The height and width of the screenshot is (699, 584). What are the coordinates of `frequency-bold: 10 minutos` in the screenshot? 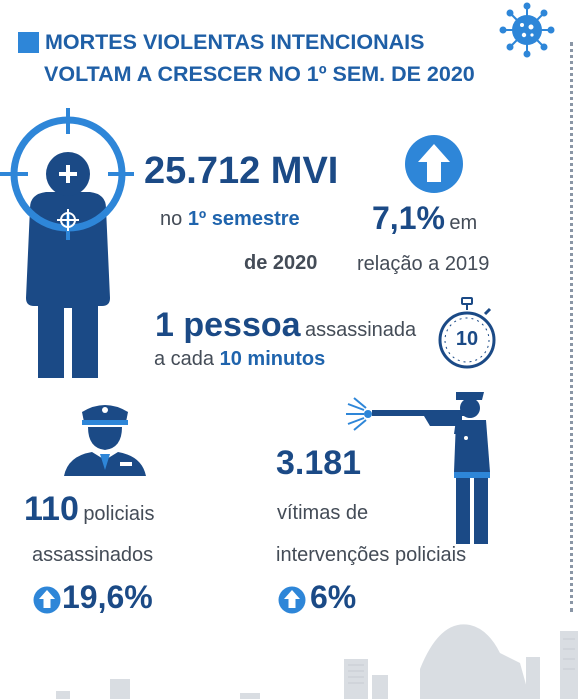 It's located at (272, 359).